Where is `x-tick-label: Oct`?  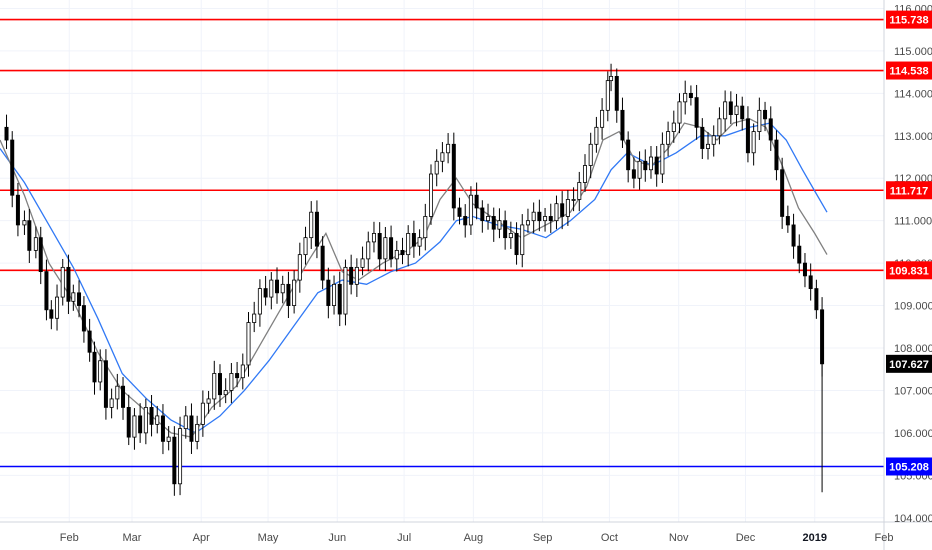 x-tick-label: Oct is located at coordinates (609, 538).